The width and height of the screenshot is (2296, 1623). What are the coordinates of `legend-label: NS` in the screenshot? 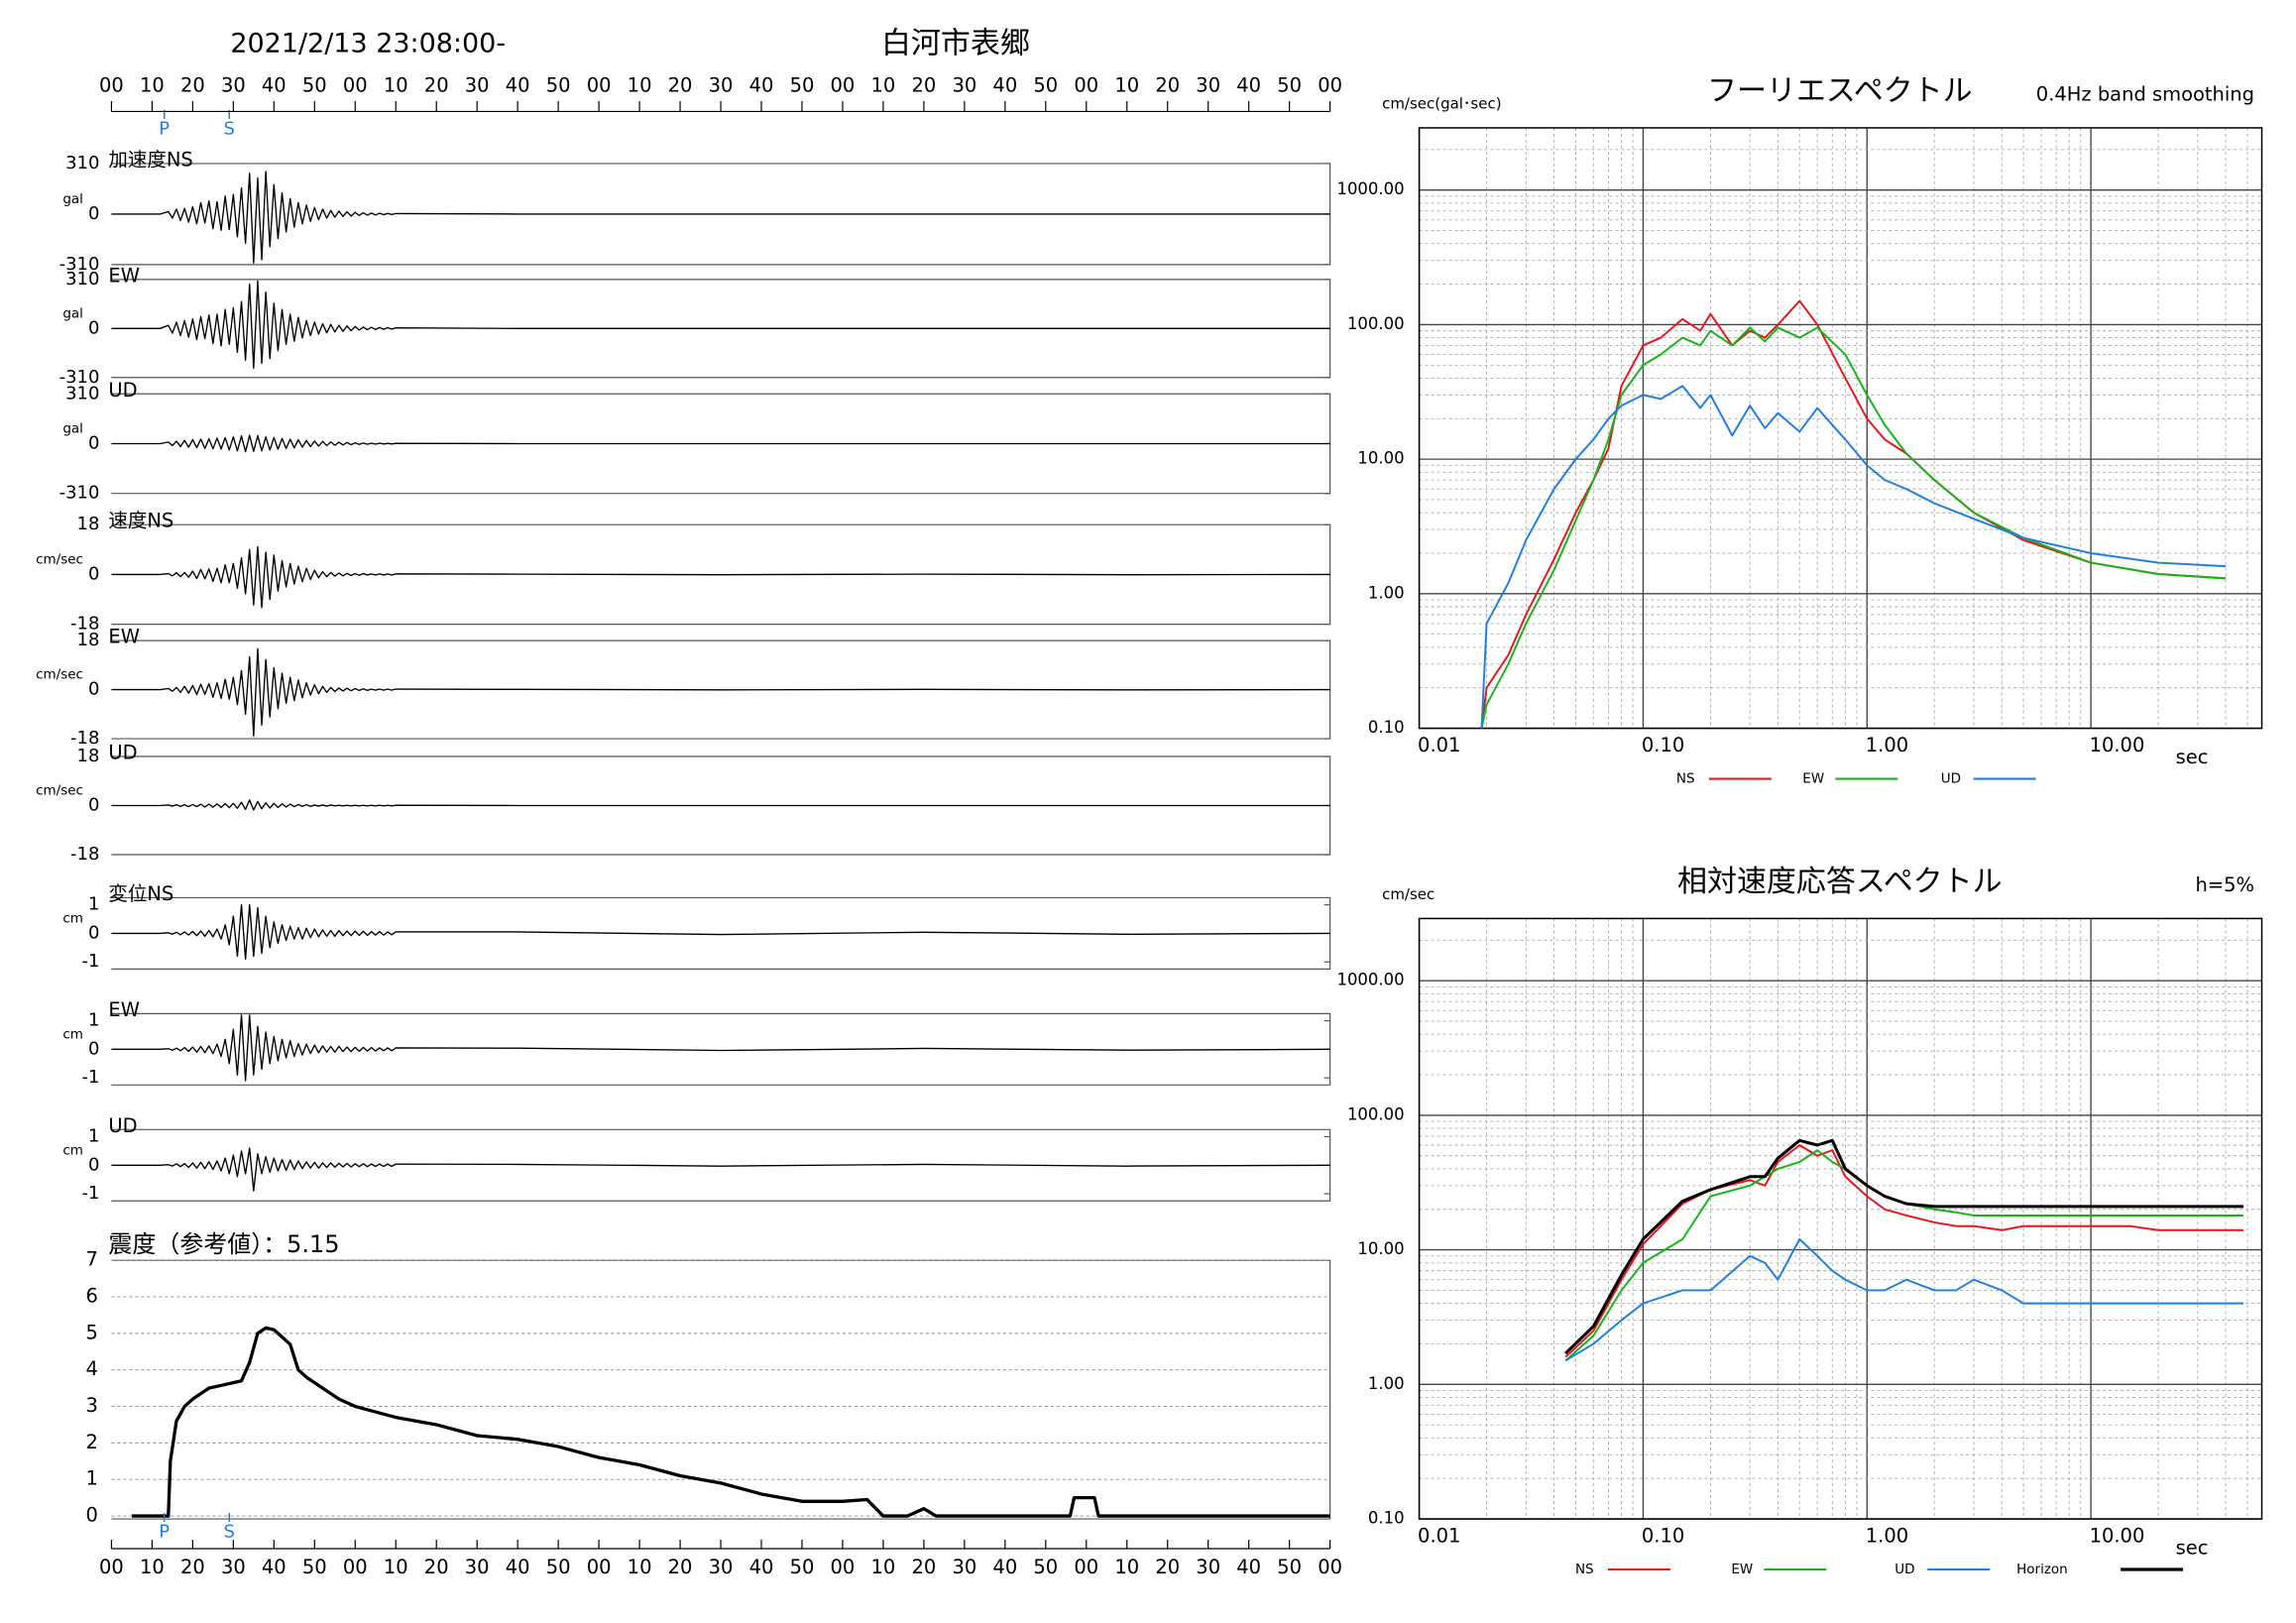 It's located at (1685, 779).